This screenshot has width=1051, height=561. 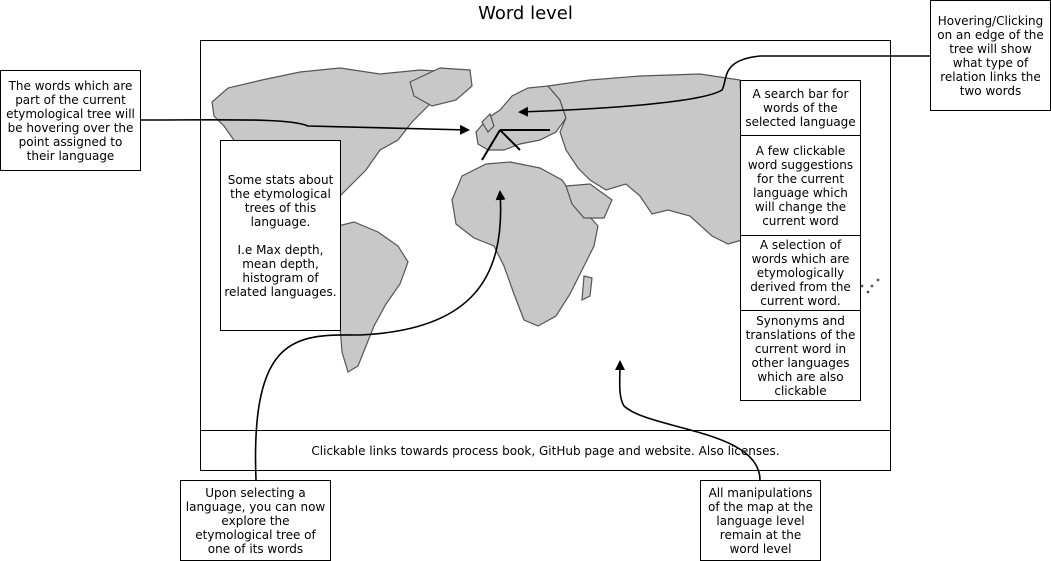 I want to click on pacific-islands, so click(x=870, y=286).